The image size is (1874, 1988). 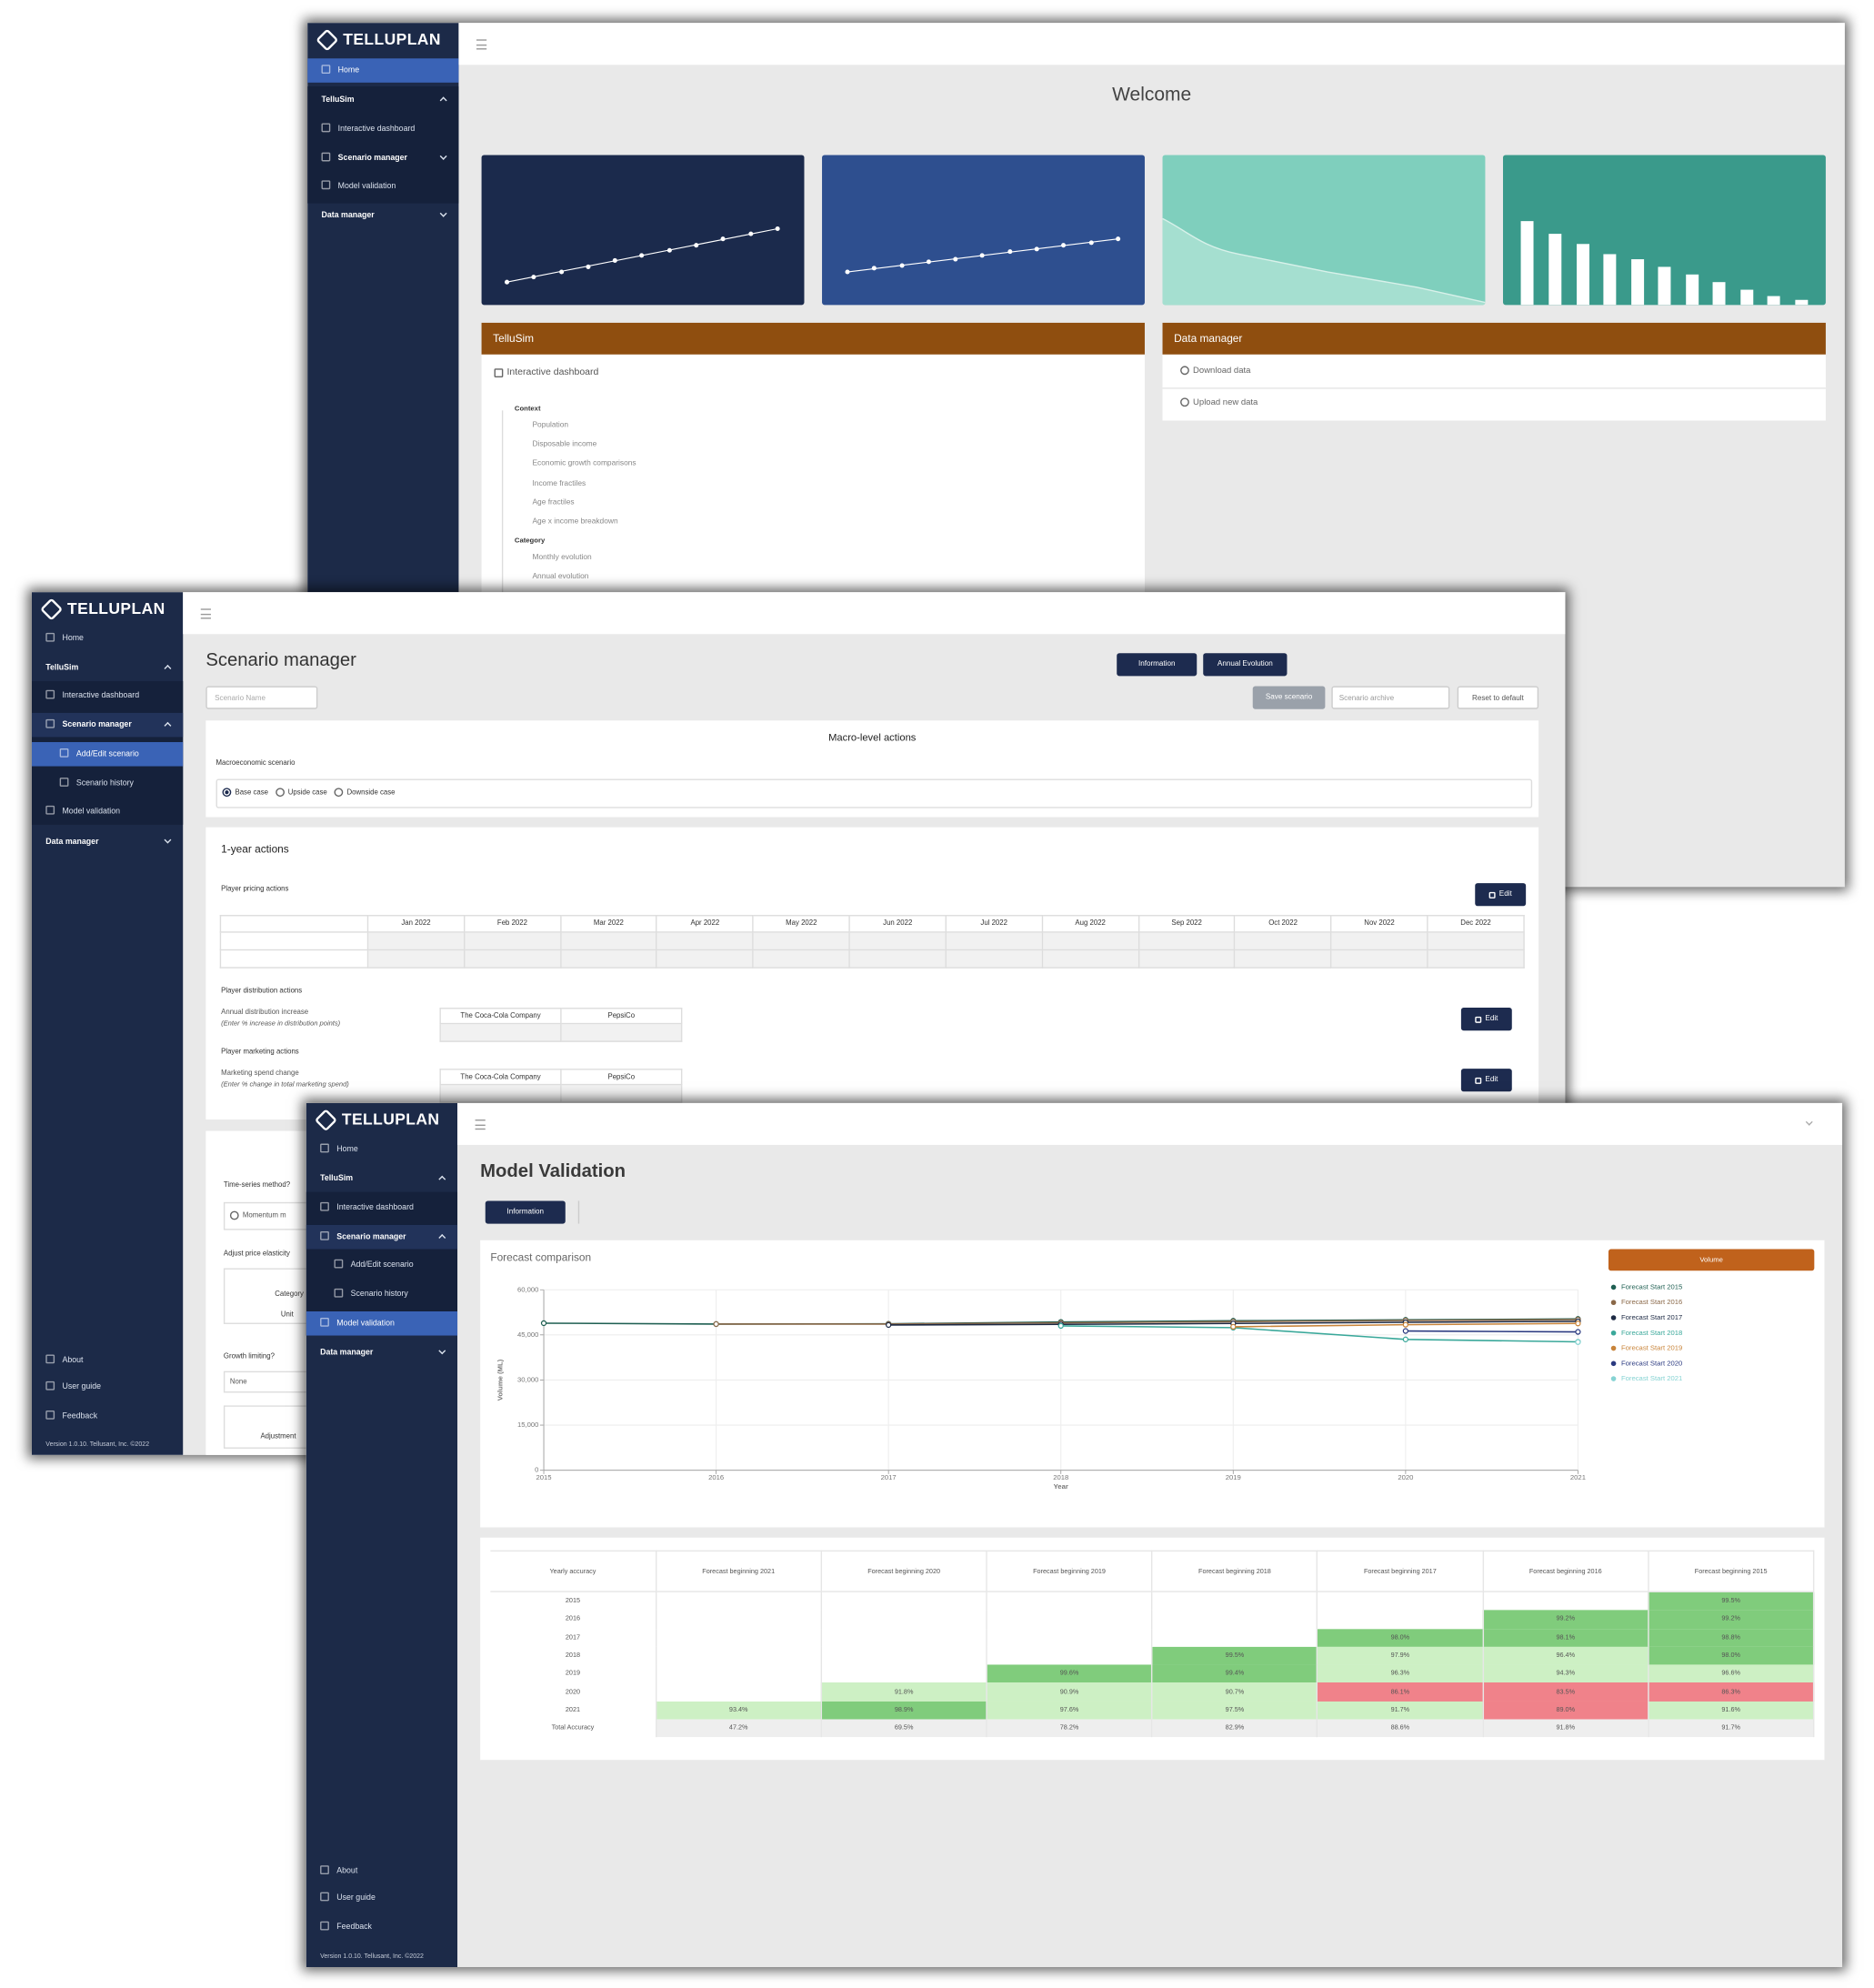 What do you see at coordinates (1216, 402) in the screenshot?
I see `link: Upload new data` at bounding box center [1216, 402].